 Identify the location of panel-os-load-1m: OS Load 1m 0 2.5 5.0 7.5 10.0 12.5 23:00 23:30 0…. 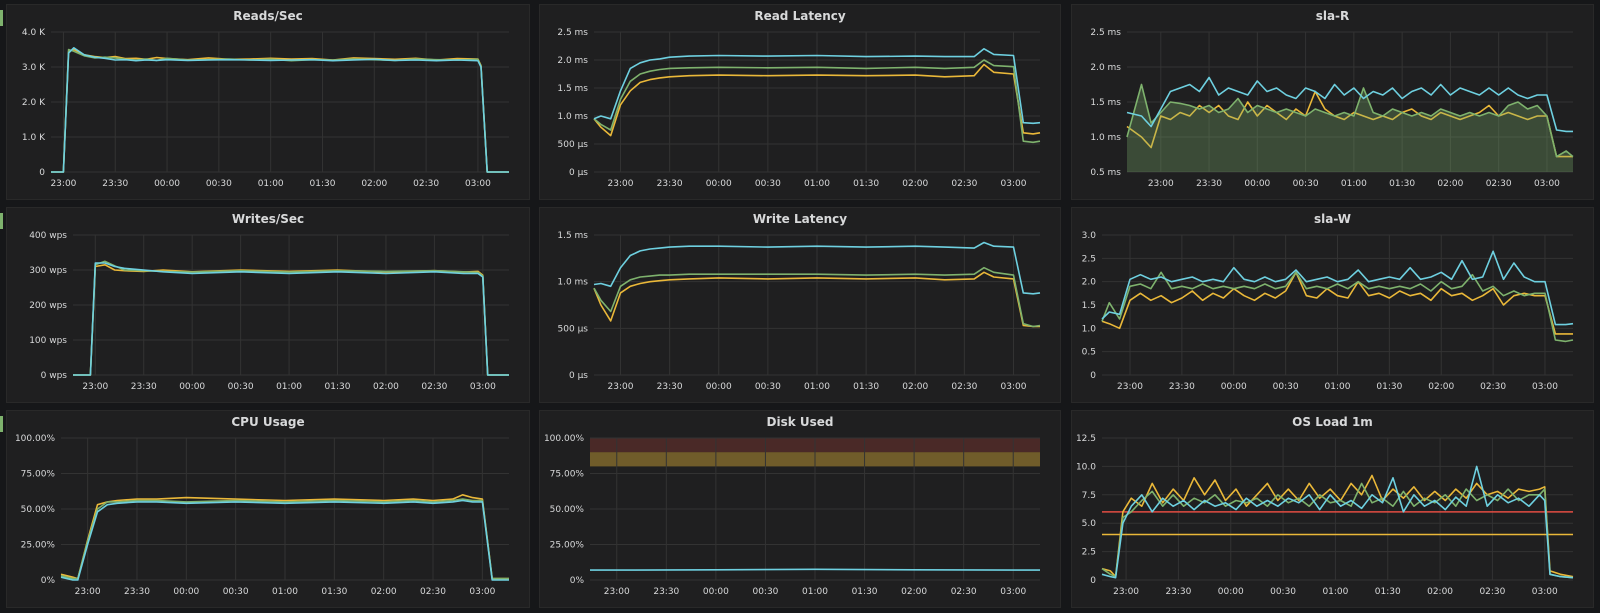
(1332, 509).